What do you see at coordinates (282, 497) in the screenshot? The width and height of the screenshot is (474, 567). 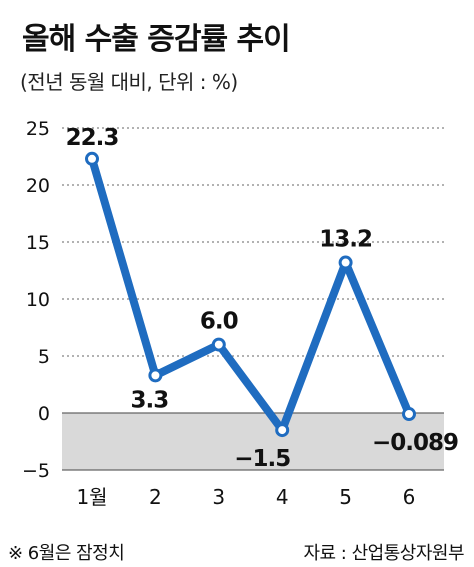 I see `x-tick-label: 4` at bounding box center [282, 497].